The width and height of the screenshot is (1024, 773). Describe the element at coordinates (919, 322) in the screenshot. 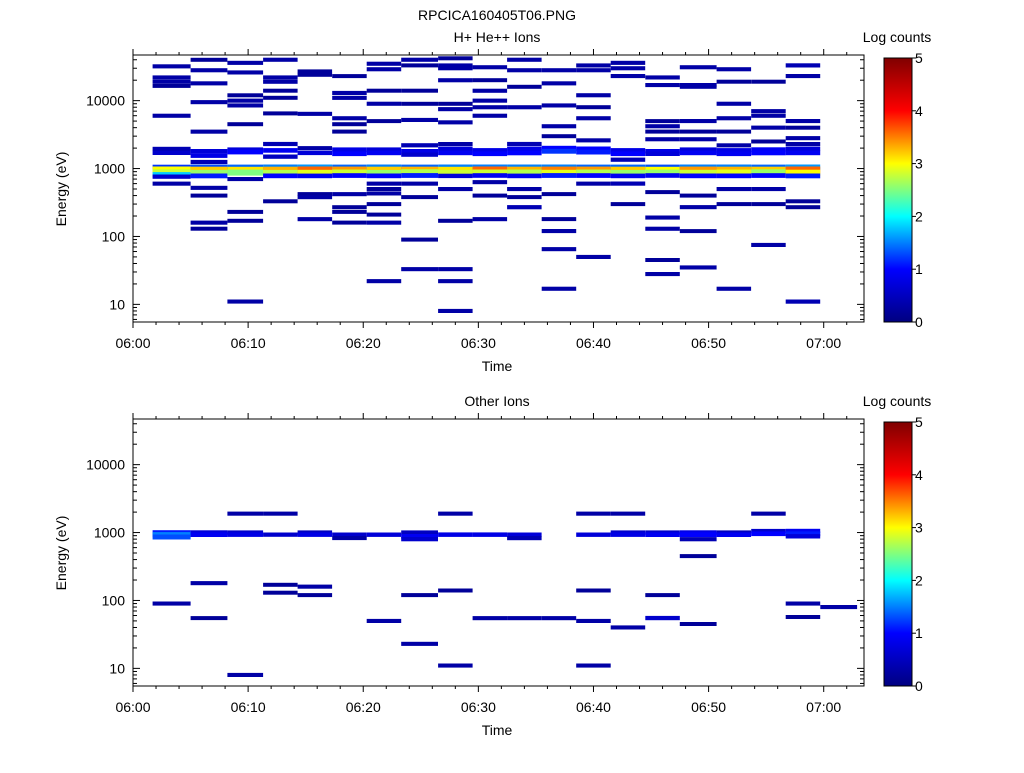

I see `colorbar-tick-label: 0` at that location.